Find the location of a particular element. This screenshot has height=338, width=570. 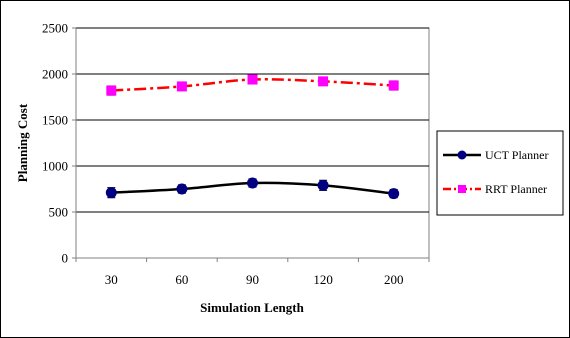

y-tick-label: 1500 is located at coordinates (55, 120).